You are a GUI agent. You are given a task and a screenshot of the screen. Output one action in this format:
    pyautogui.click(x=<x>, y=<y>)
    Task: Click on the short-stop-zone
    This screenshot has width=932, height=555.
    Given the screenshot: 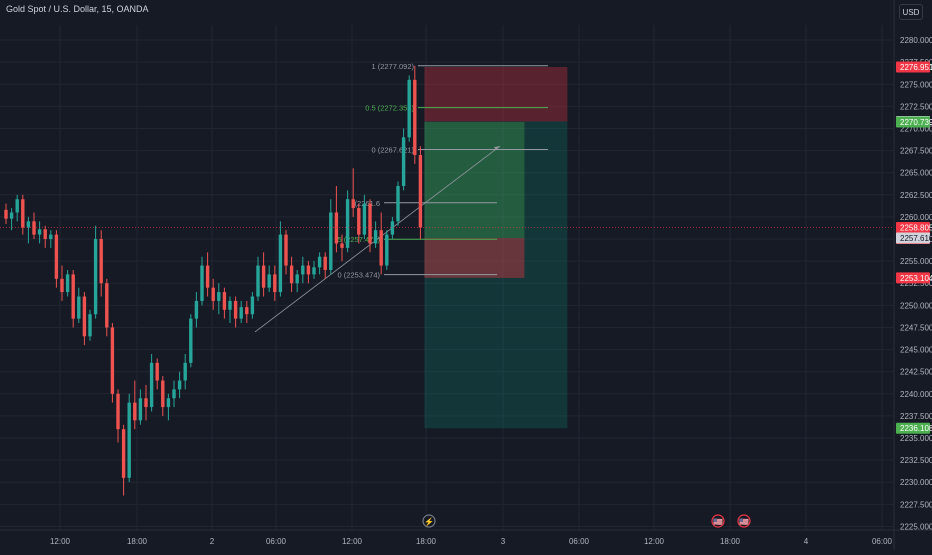 What is the action you would take?
    pyautogui.click(x=496, y=94)
    